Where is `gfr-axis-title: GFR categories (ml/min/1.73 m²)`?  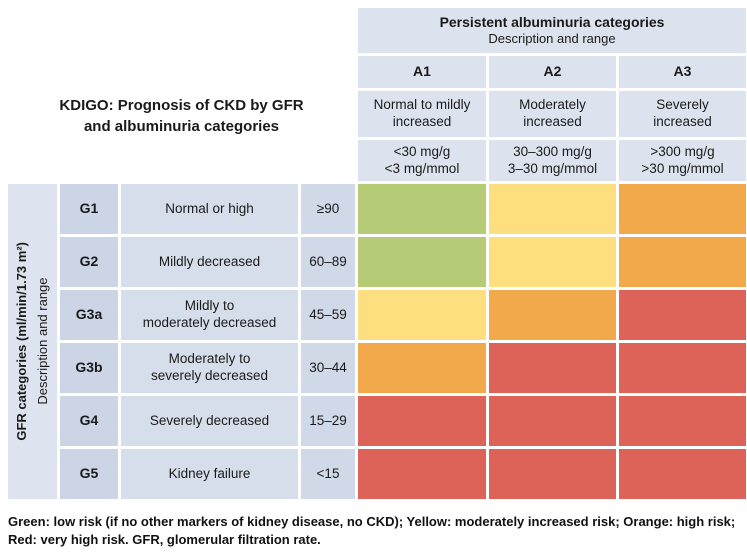
gfr-axis-title: GFR categories (ml/min/1.73 m²) is located at coordinates (21, 341).